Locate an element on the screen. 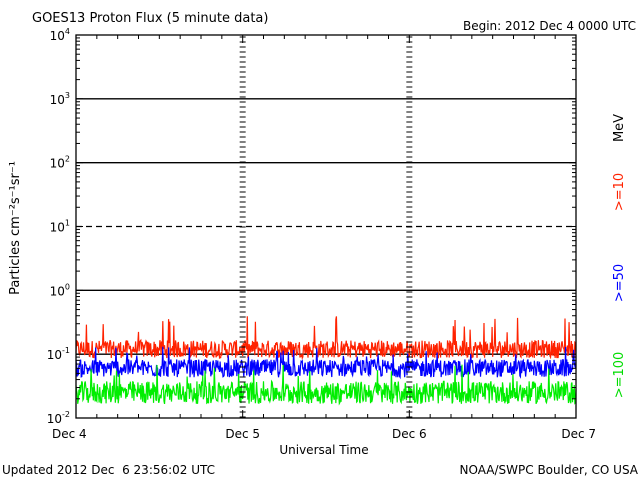  legend-ge50: >=50 is located at coordinates (619, 283).